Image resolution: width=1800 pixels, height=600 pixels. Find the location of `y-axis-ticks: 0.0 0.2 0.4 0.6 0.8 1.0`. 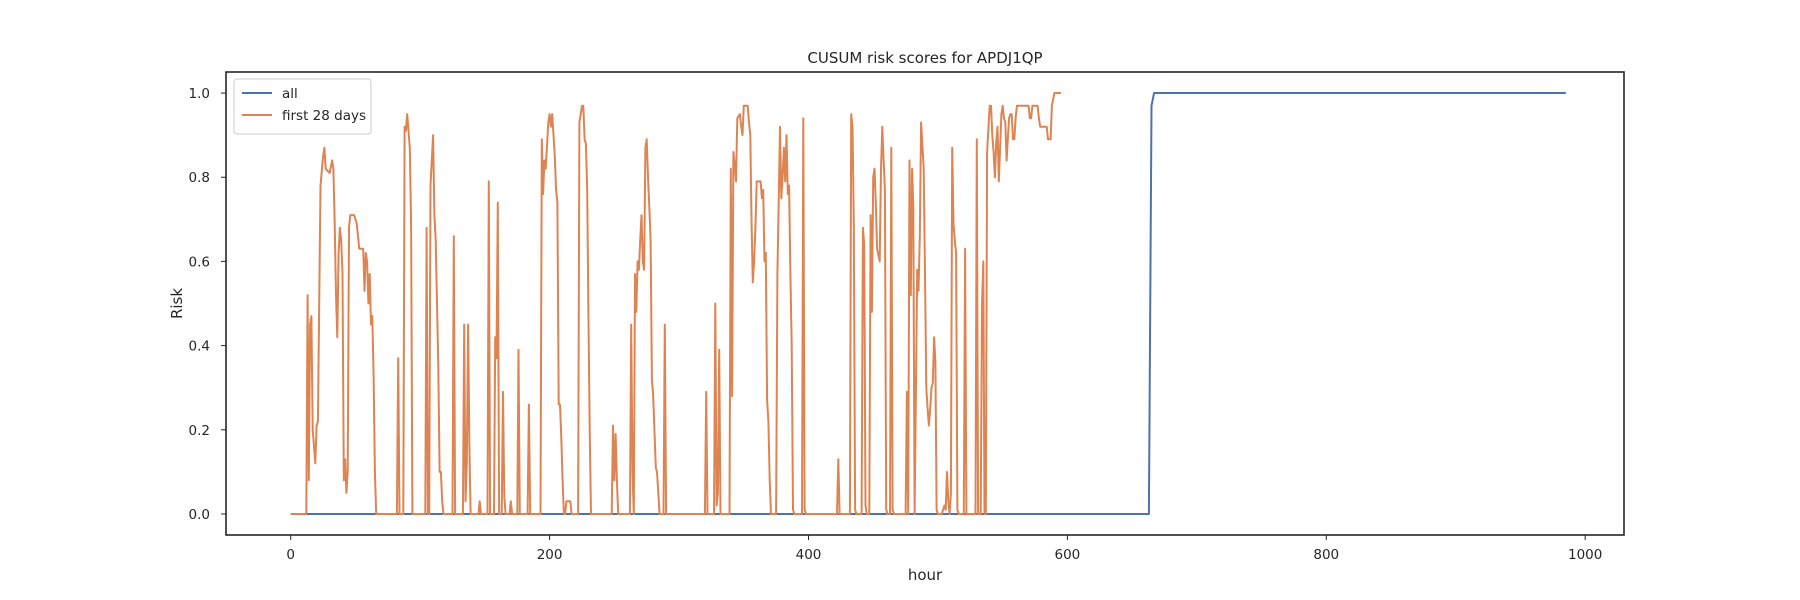

y-axis-ticks: 0.0 0.2 0.4 0.6 0.8 1.0 is located at coordinates (207, 304).